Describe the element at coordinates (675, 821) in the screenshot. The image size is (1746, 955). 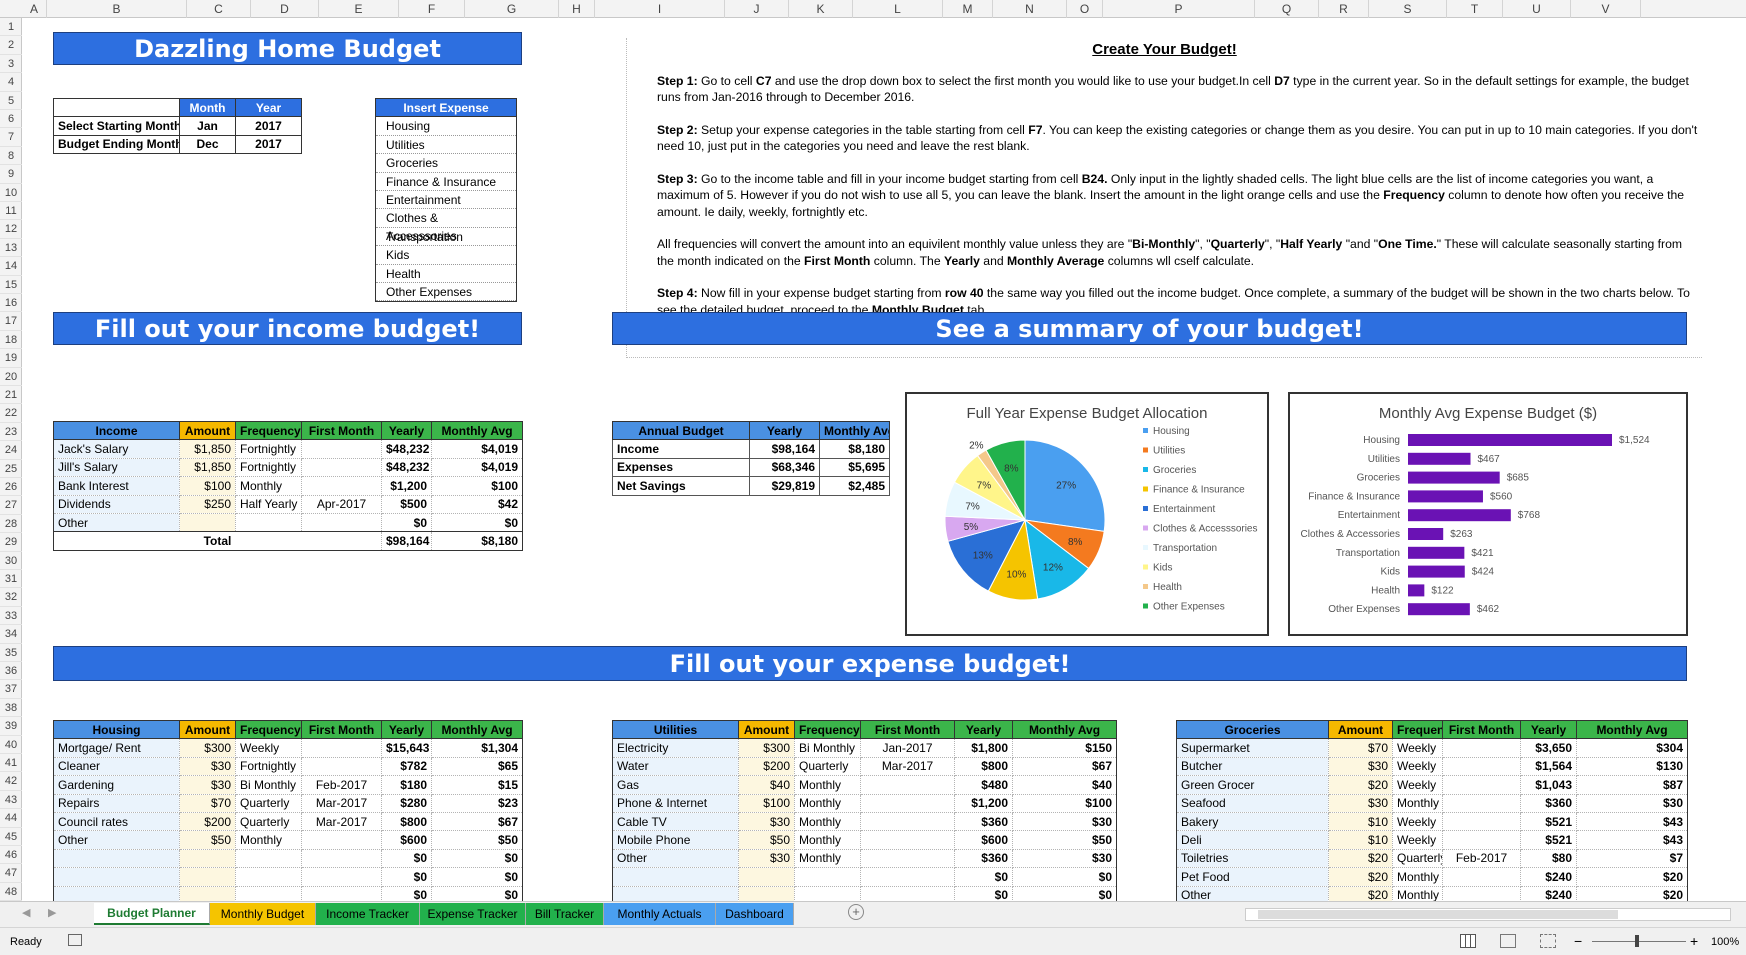
I see `table-cell: Cable TV` at that location.